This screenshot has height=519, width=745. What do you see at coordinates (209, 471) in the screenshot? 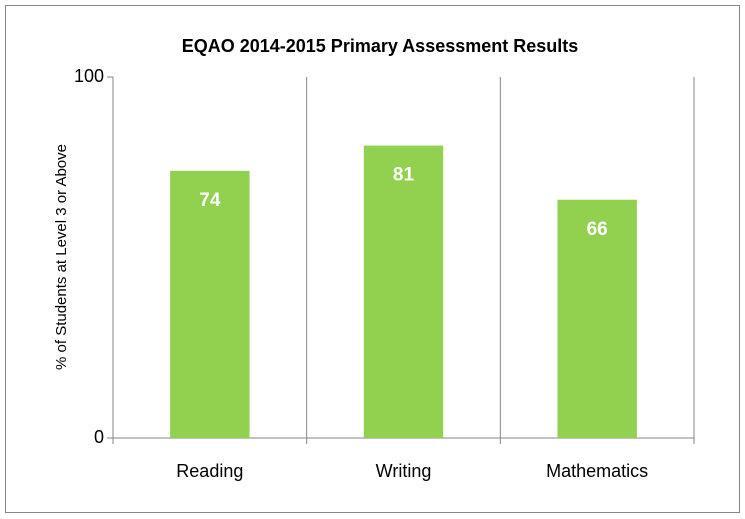
I see `x-tick-label: Reading` at bounding box center [209, 471].